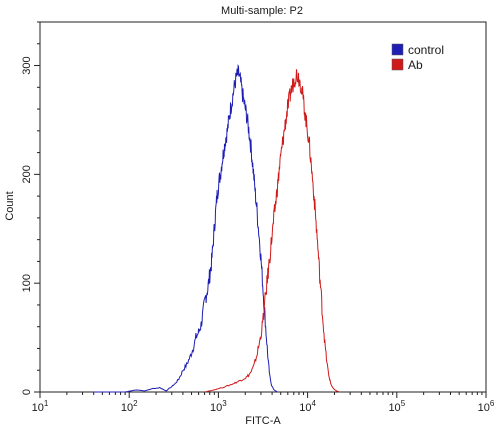 The width and height of the screenshot is (499, 435). Describe the element at coordinates (415, 65) in the screenshot. I see `legend-label-ab: Ab` at that location.